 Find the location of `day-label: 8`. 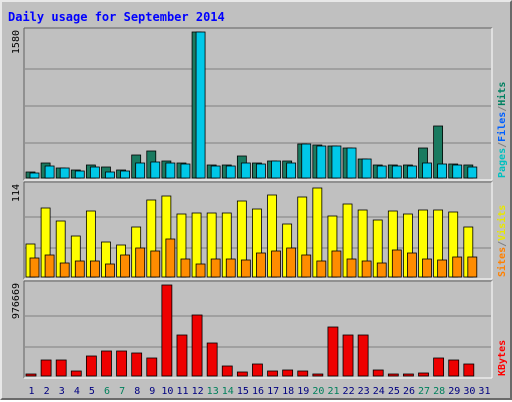

day-label: 8 is located at coordinates (137, 391).